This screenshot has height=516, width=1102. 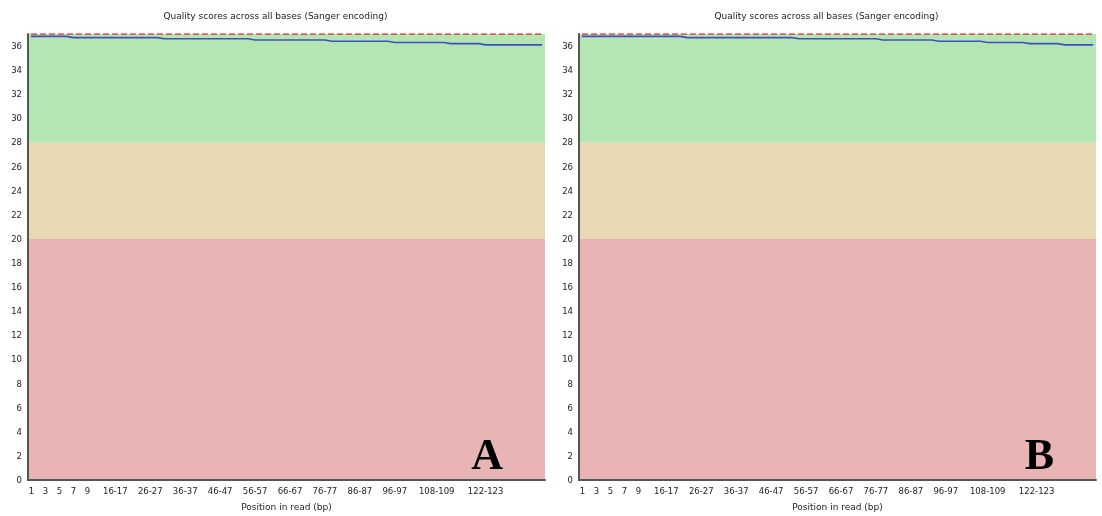 What do you see at coordinates (1039, 454) in the screenshot?
I see `annotation: B` at bounding box center [1039, 454].